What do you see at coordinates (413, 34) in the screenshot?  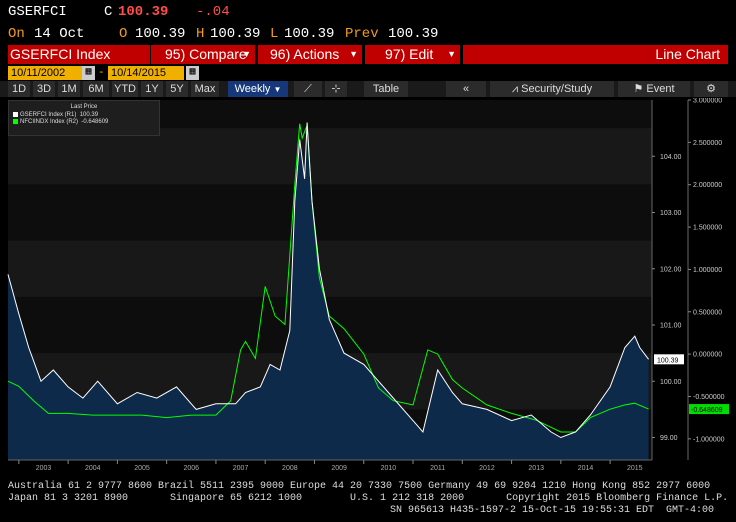 I see `prev-value: 100.39` at bounding box center [413, 34].